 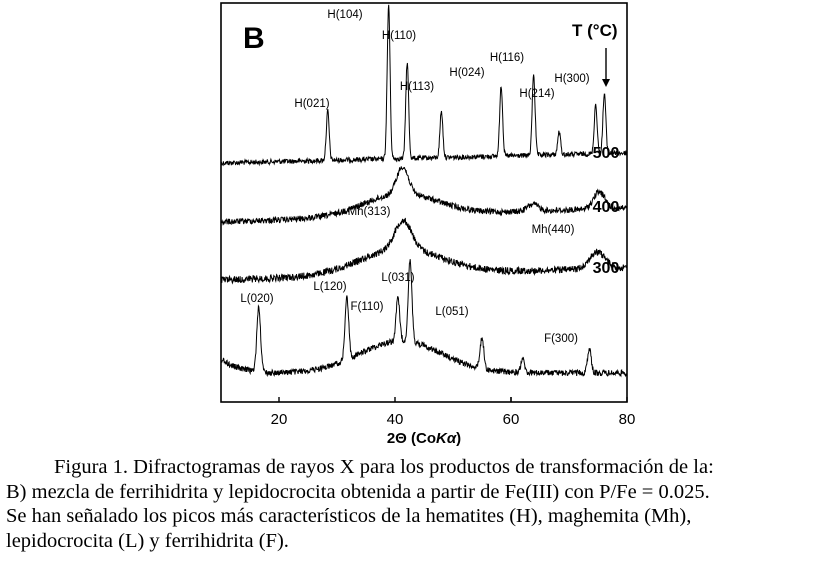 I want to click on x-tick-label: 80, so click(x=627, y=419).